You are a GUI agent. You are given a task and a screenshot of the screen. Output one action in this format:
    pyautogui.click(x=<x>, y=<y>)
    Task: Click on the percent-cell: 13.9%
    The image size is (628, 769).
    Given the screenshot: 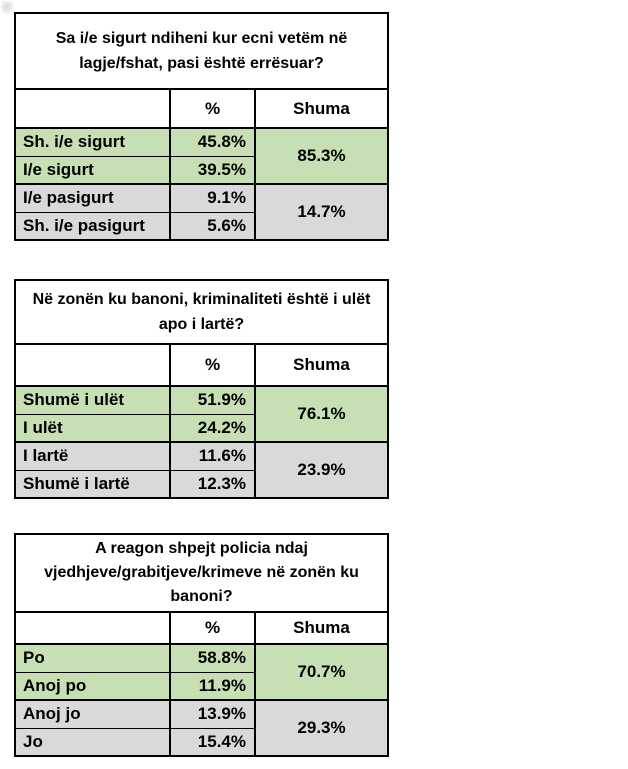 What is the action you would take?
    pyautogui.click(x=212, y=714)
    